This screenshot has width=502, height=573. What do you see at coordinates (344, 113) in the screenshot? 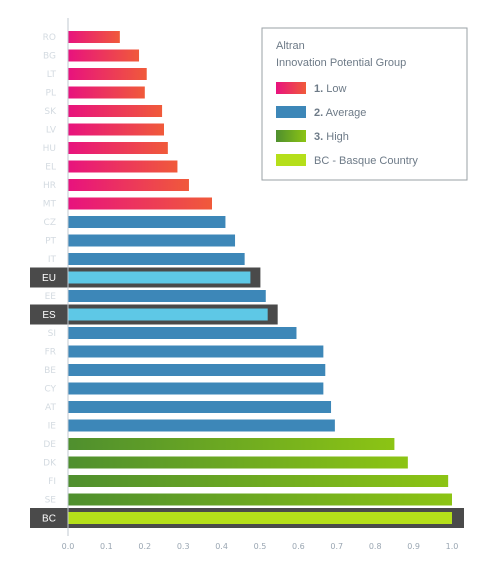
I see `legend-text: Average` at bounding box center [344, 113].